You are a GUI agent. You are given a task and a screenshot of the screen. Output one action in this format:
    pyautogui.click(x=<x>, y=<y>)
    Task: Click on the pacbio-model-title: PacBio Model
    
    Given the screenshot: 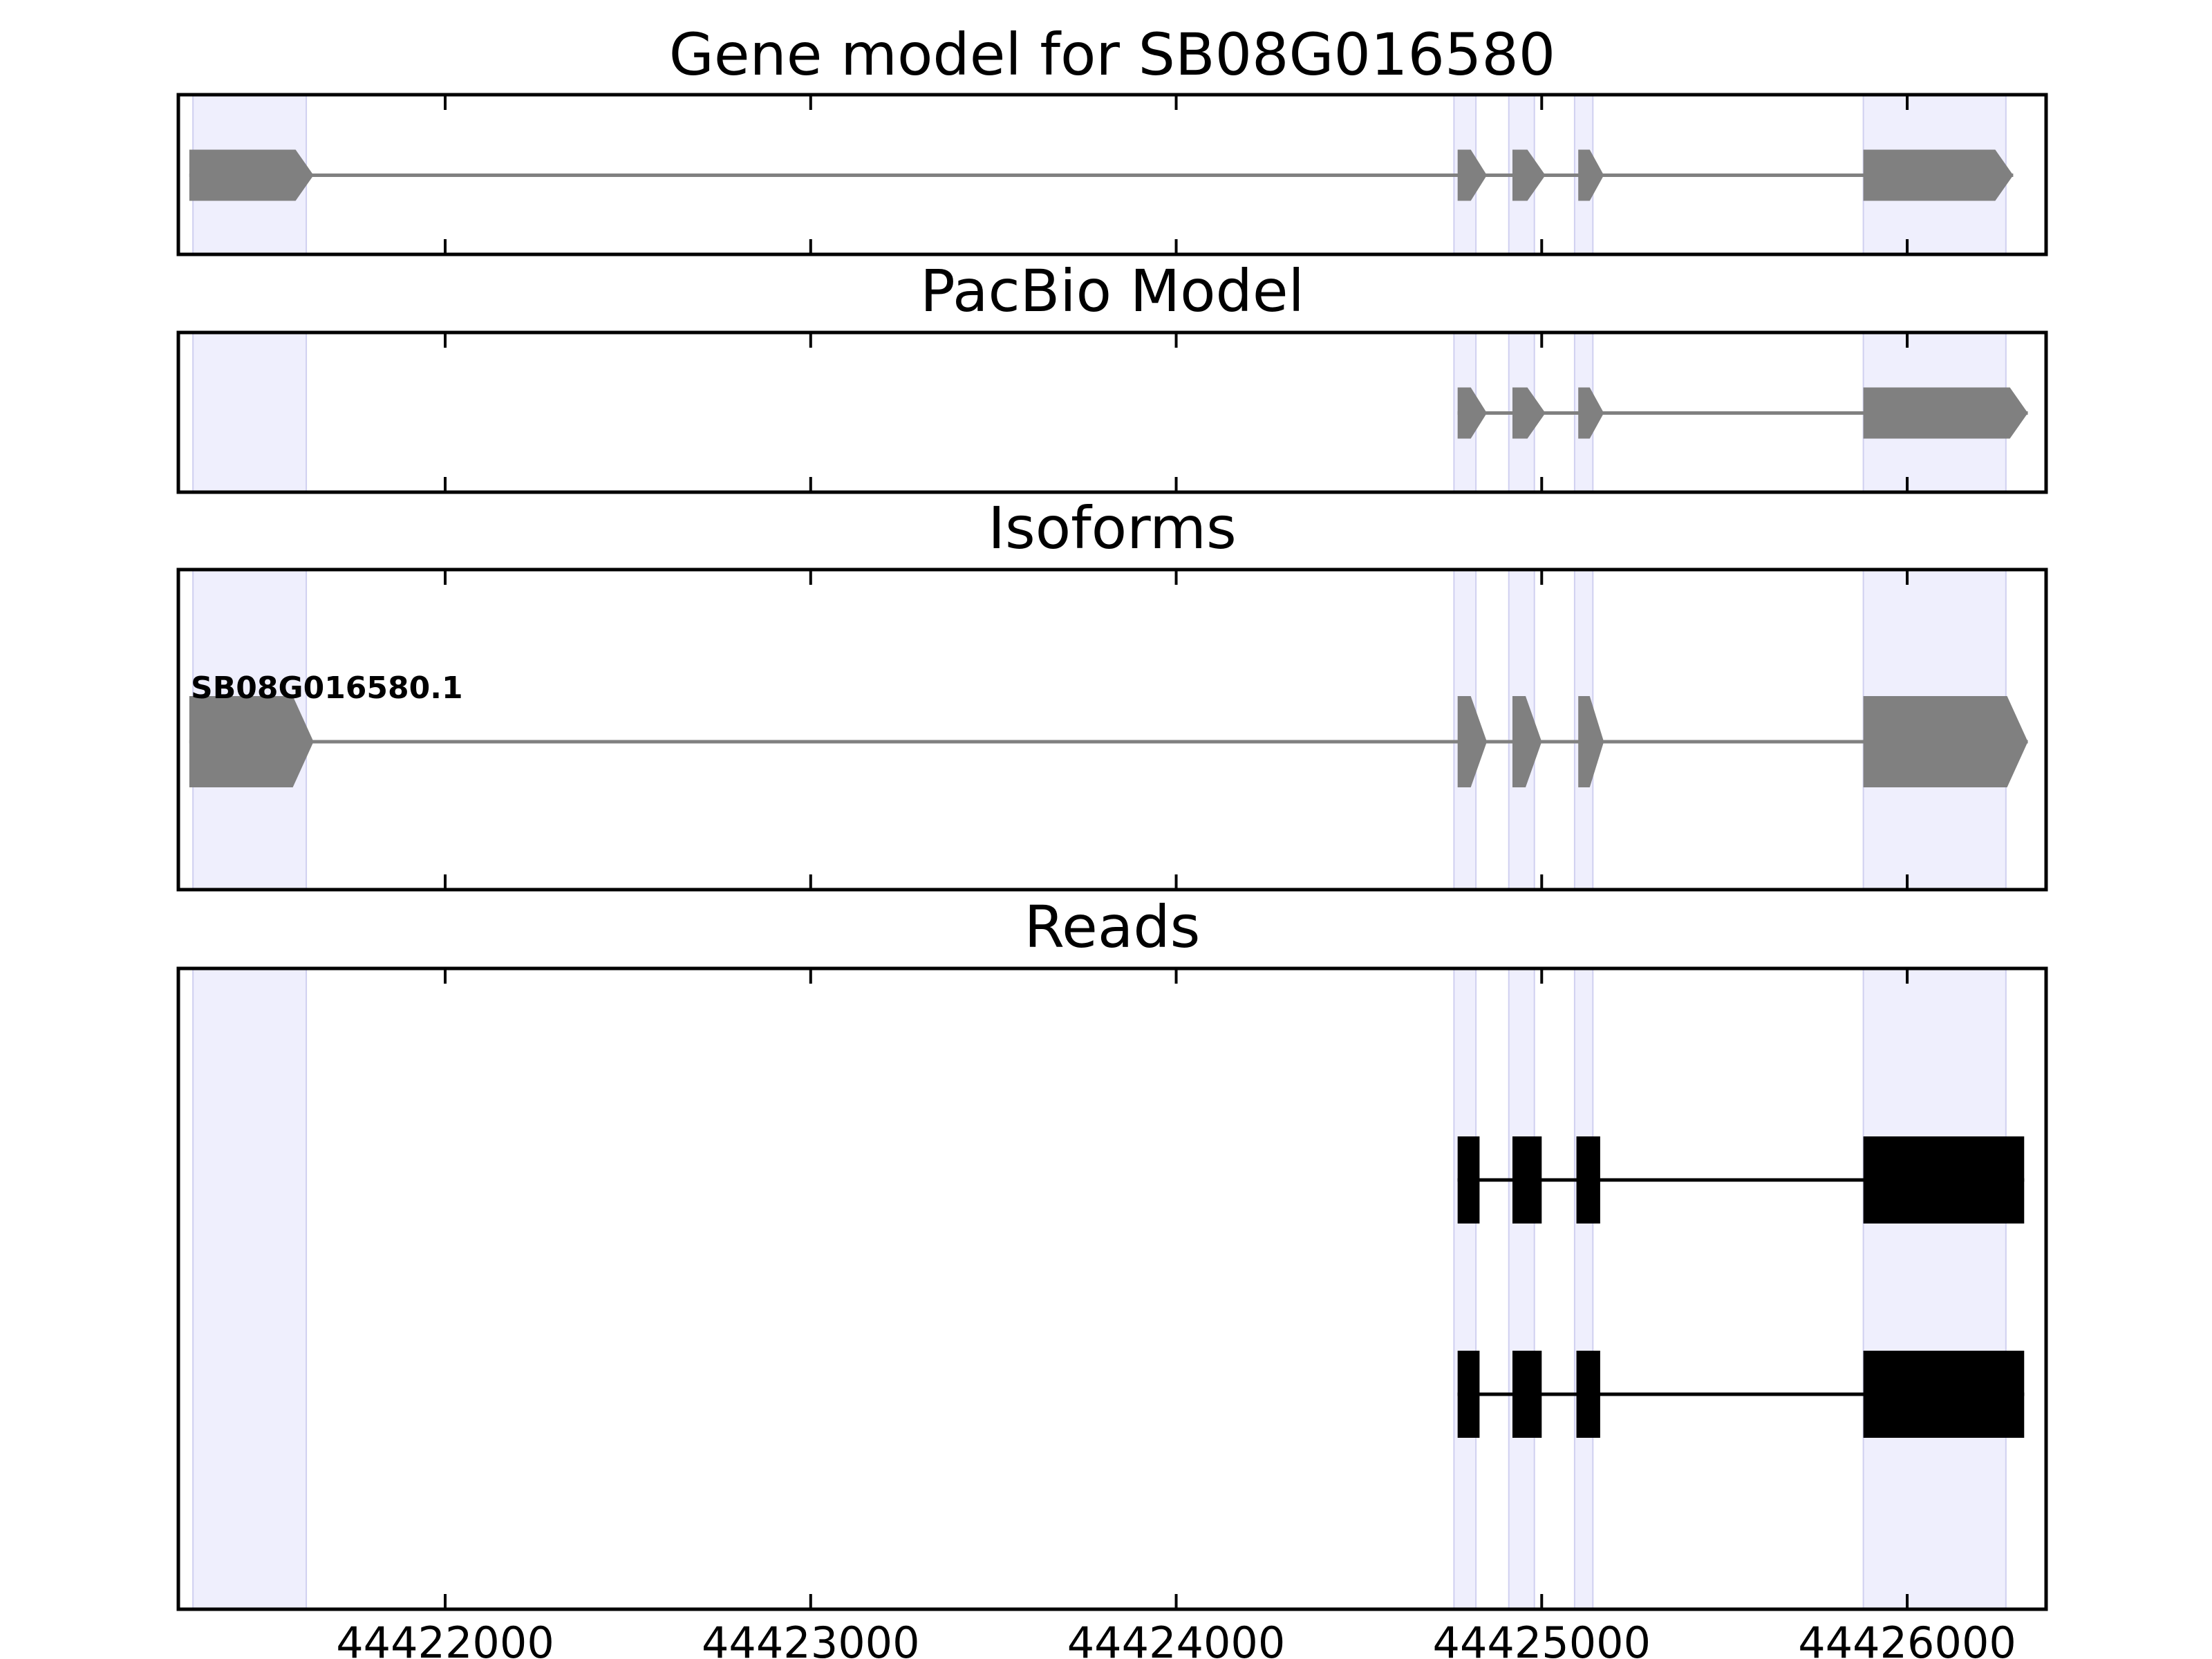 What is the action you would take?
    pyautogui.click(x=1112, y=291)
    